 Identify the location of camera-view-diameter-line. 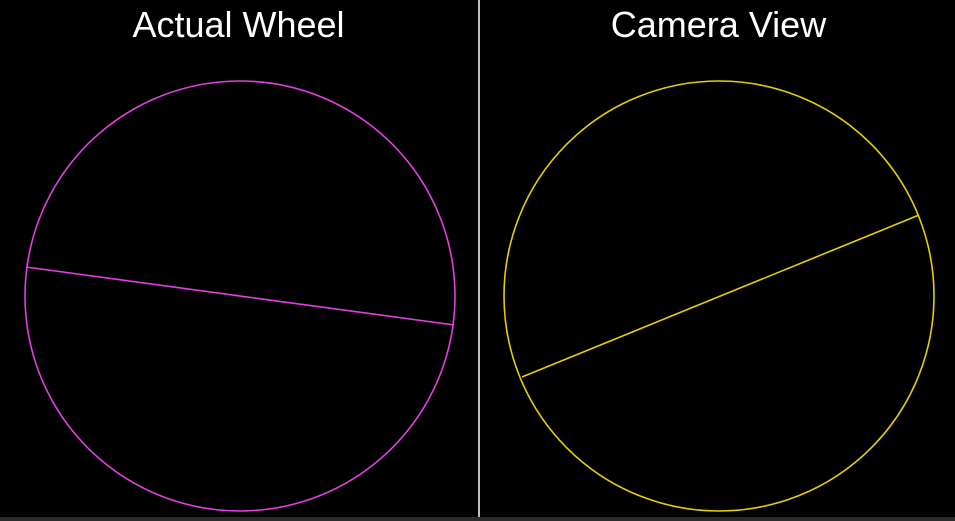
(720, 296).